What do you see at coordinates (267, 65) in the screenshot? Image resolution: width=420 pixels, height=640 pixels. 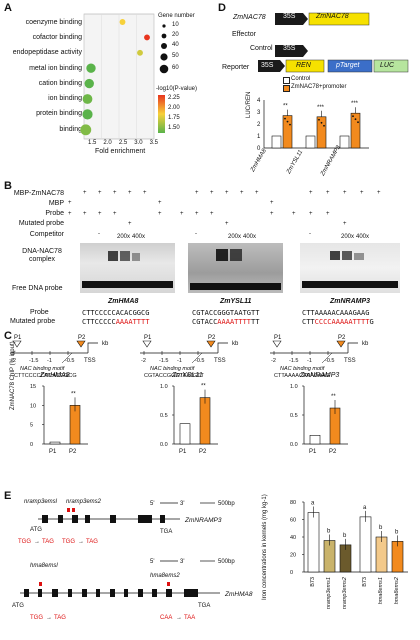 I see `promoter-label: 35S` at bounding box center [267, 65].